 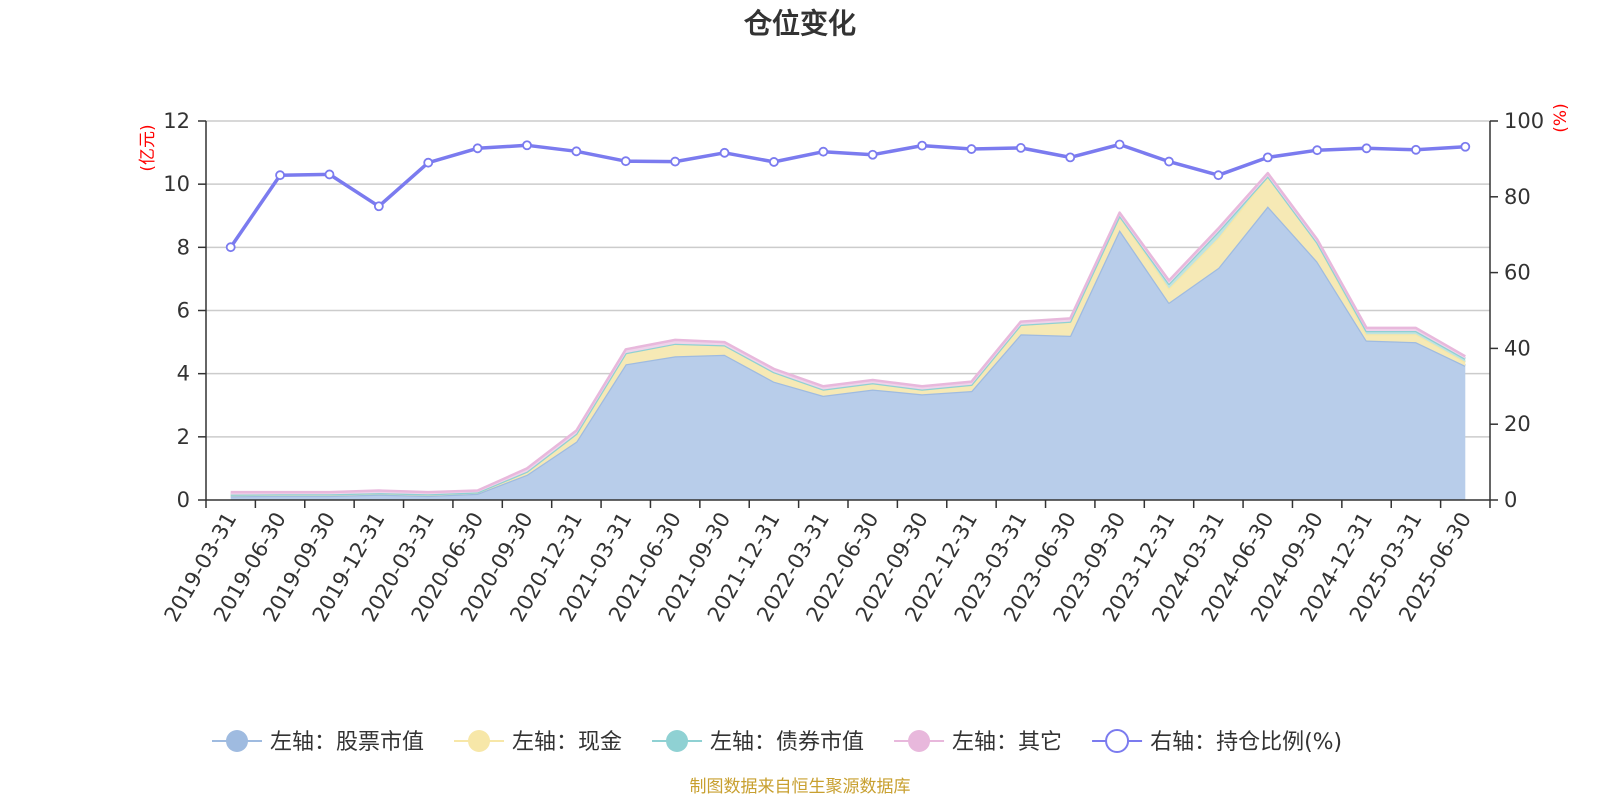 What do you see at coordinates (183, 437) in the screenshot?
I see `left-axis-tick-label: 2` at bounding box center [183, 437].